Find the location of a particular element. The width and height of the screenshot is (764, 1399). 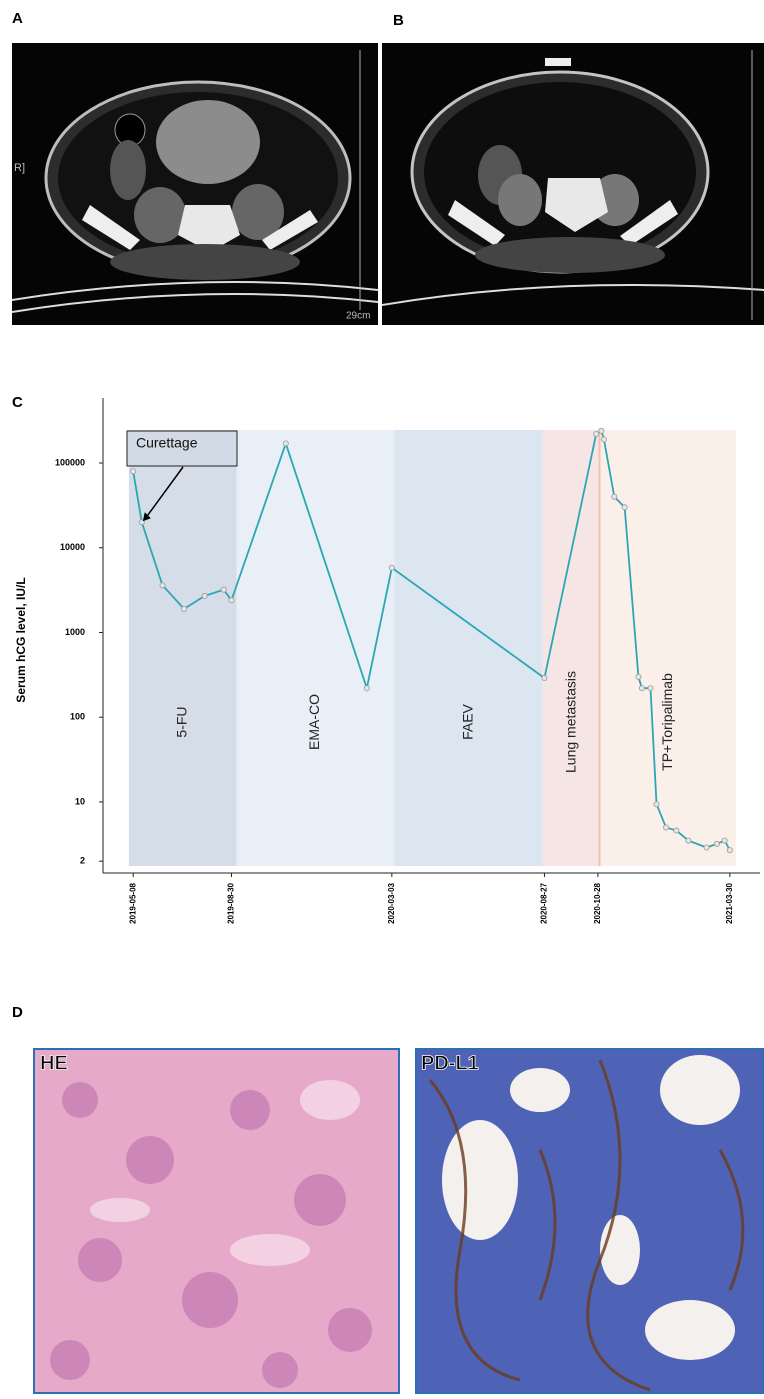

annotation-arrowhead is located at coordinates (146, 517).